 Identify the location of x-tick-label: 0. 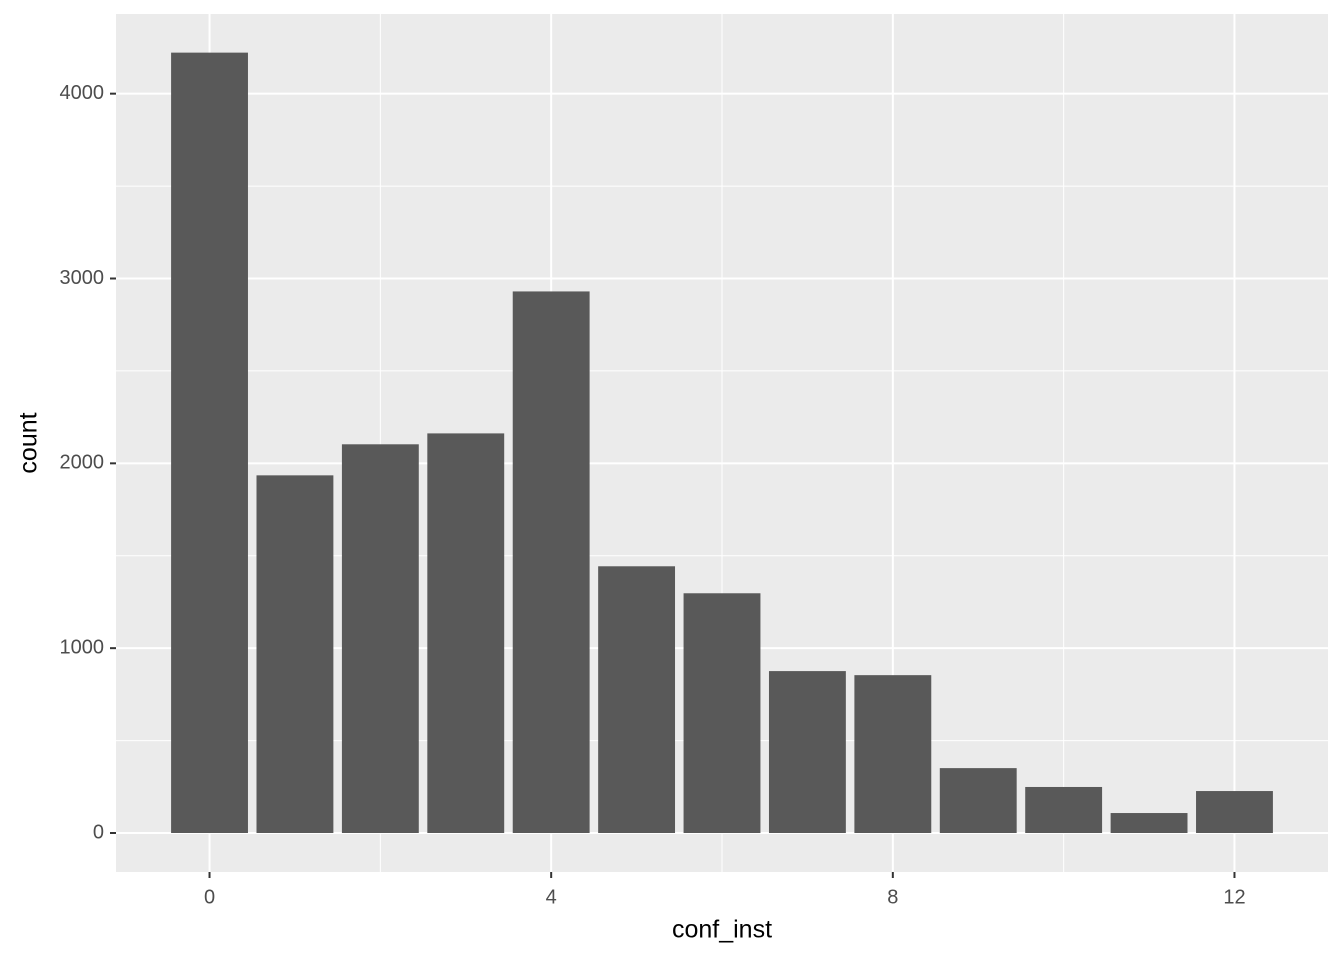
(209, 897).